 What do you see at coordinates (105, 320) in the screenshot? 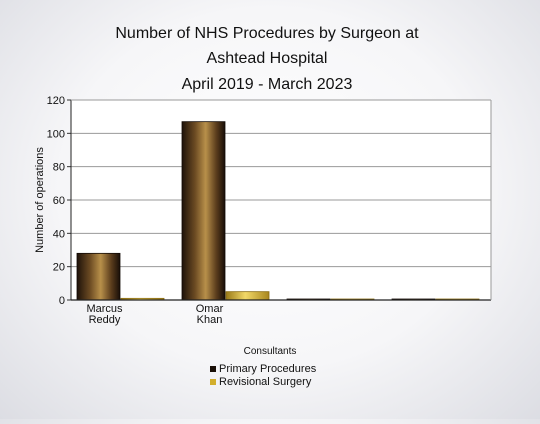
I see `x-tick-label: Reddy` at bounding box center [105, 320].